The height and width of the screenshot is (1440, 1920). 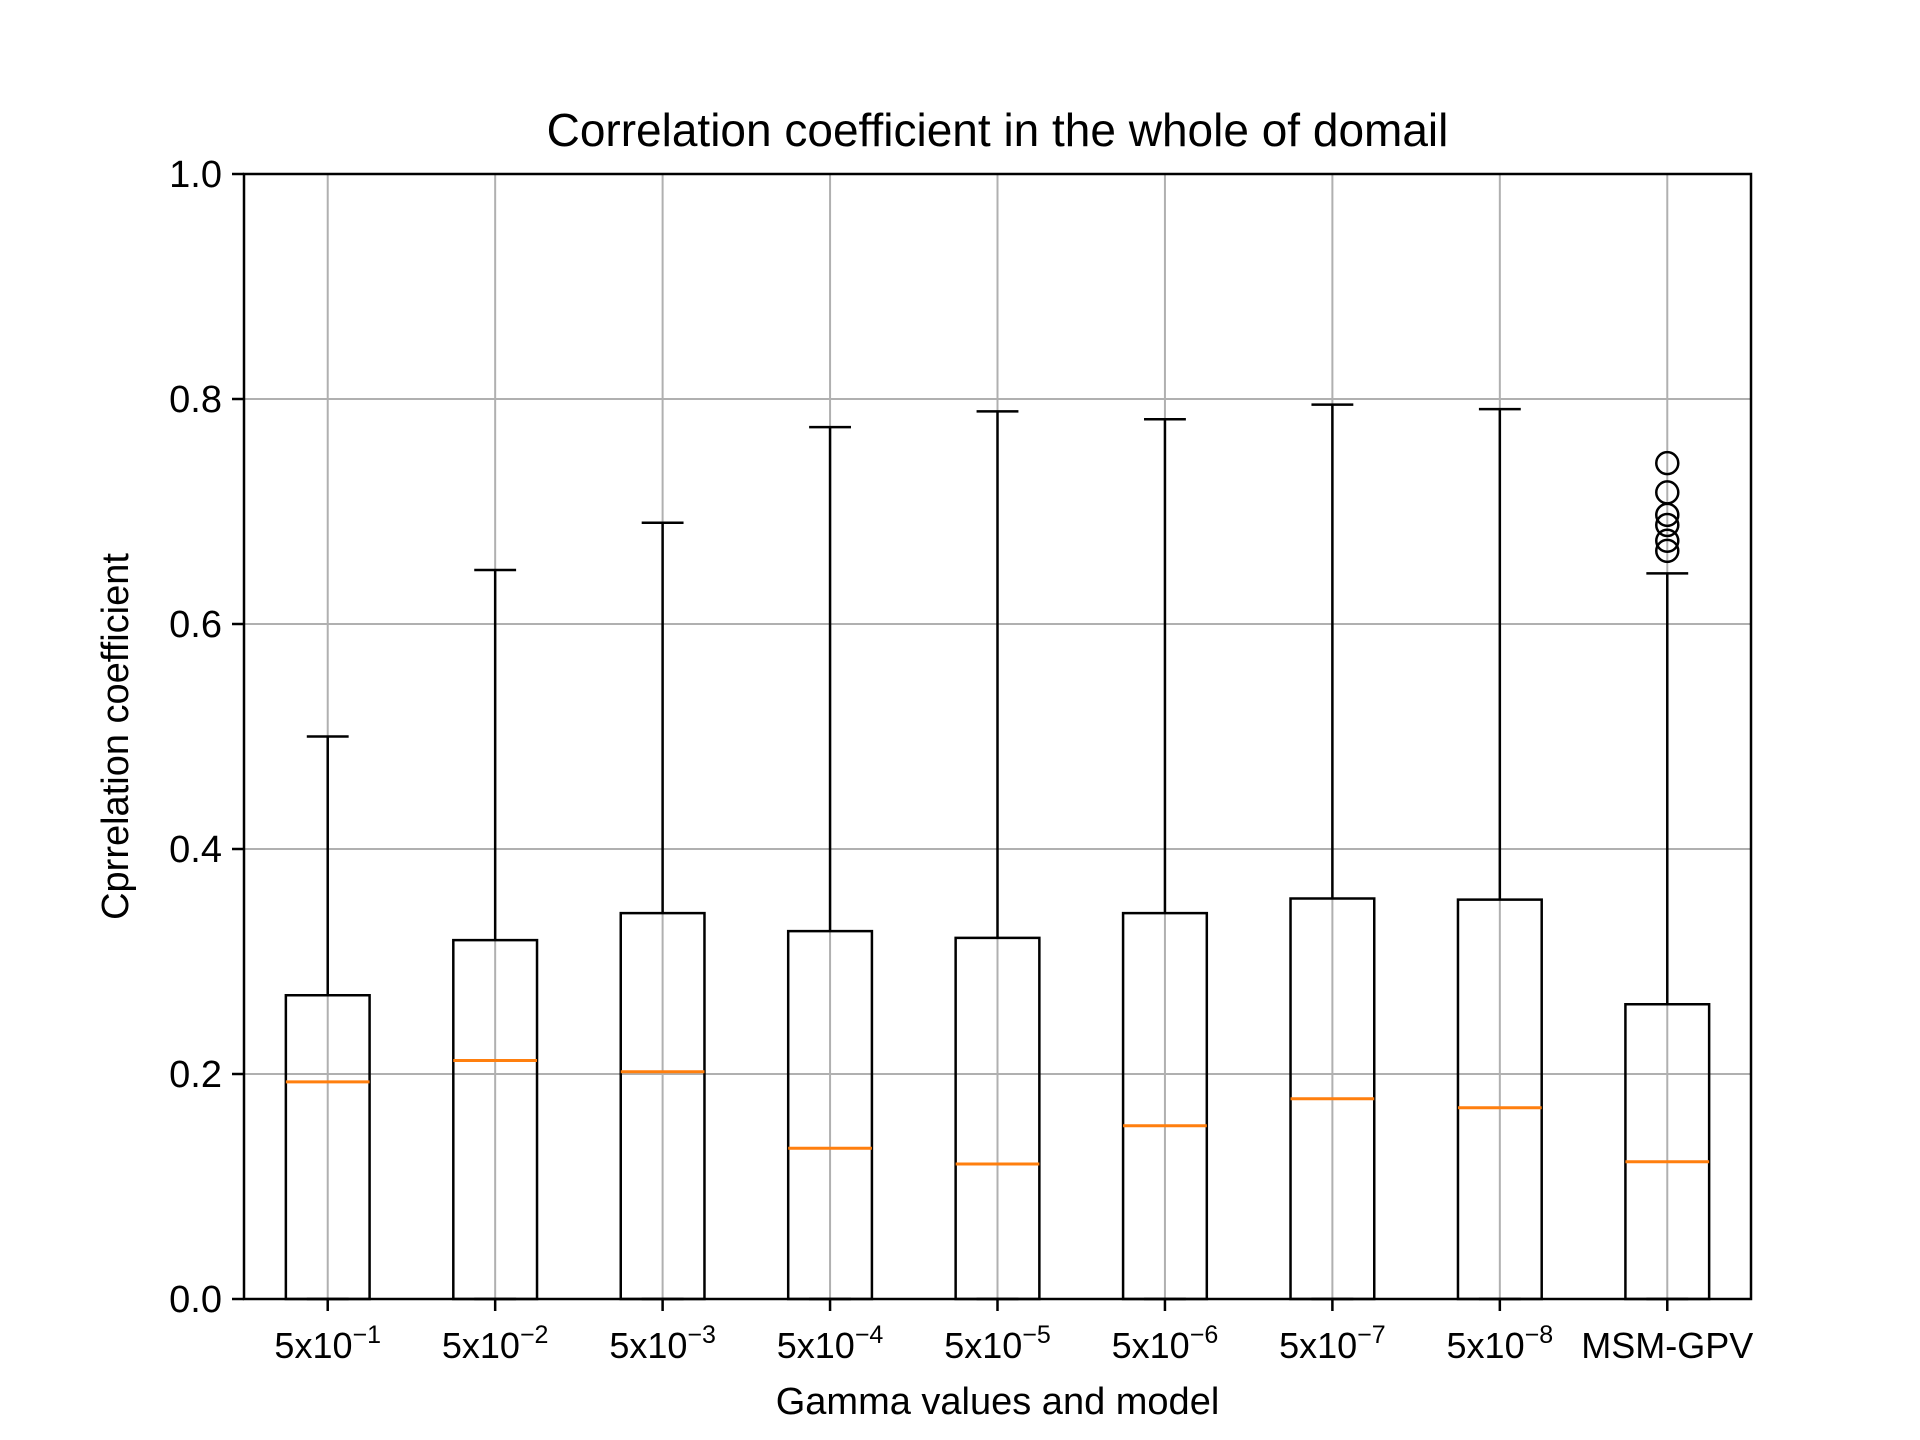 What do you see at coordinates (1332, 1343) in the screenshot?
I see `x-tick-label: 5x10⁻⁷` at bounding box center [1332, 1343].